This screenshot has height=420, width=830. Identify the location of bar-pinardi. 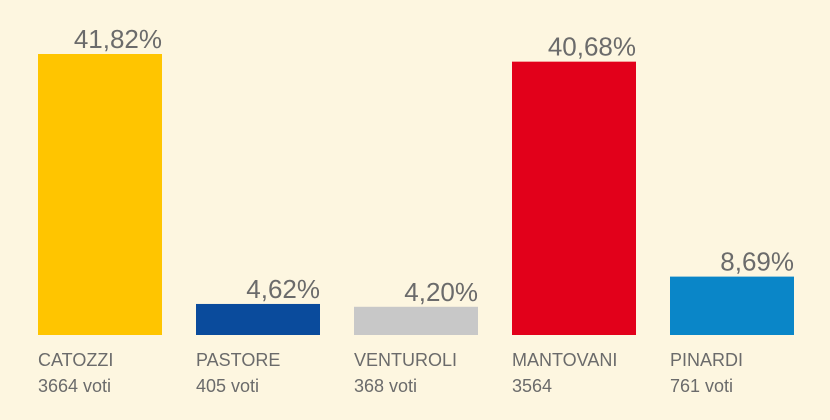
(732, 305).